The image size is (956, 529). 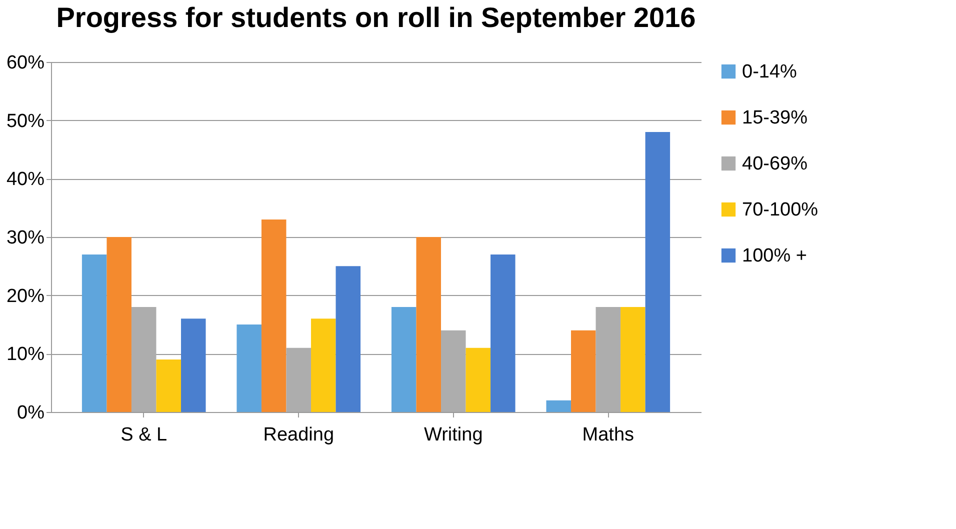 What do you see at coordinates (298, 435) in the screenshot?
I see `x-tick-label: Reading` at bounding box center [298, 435].